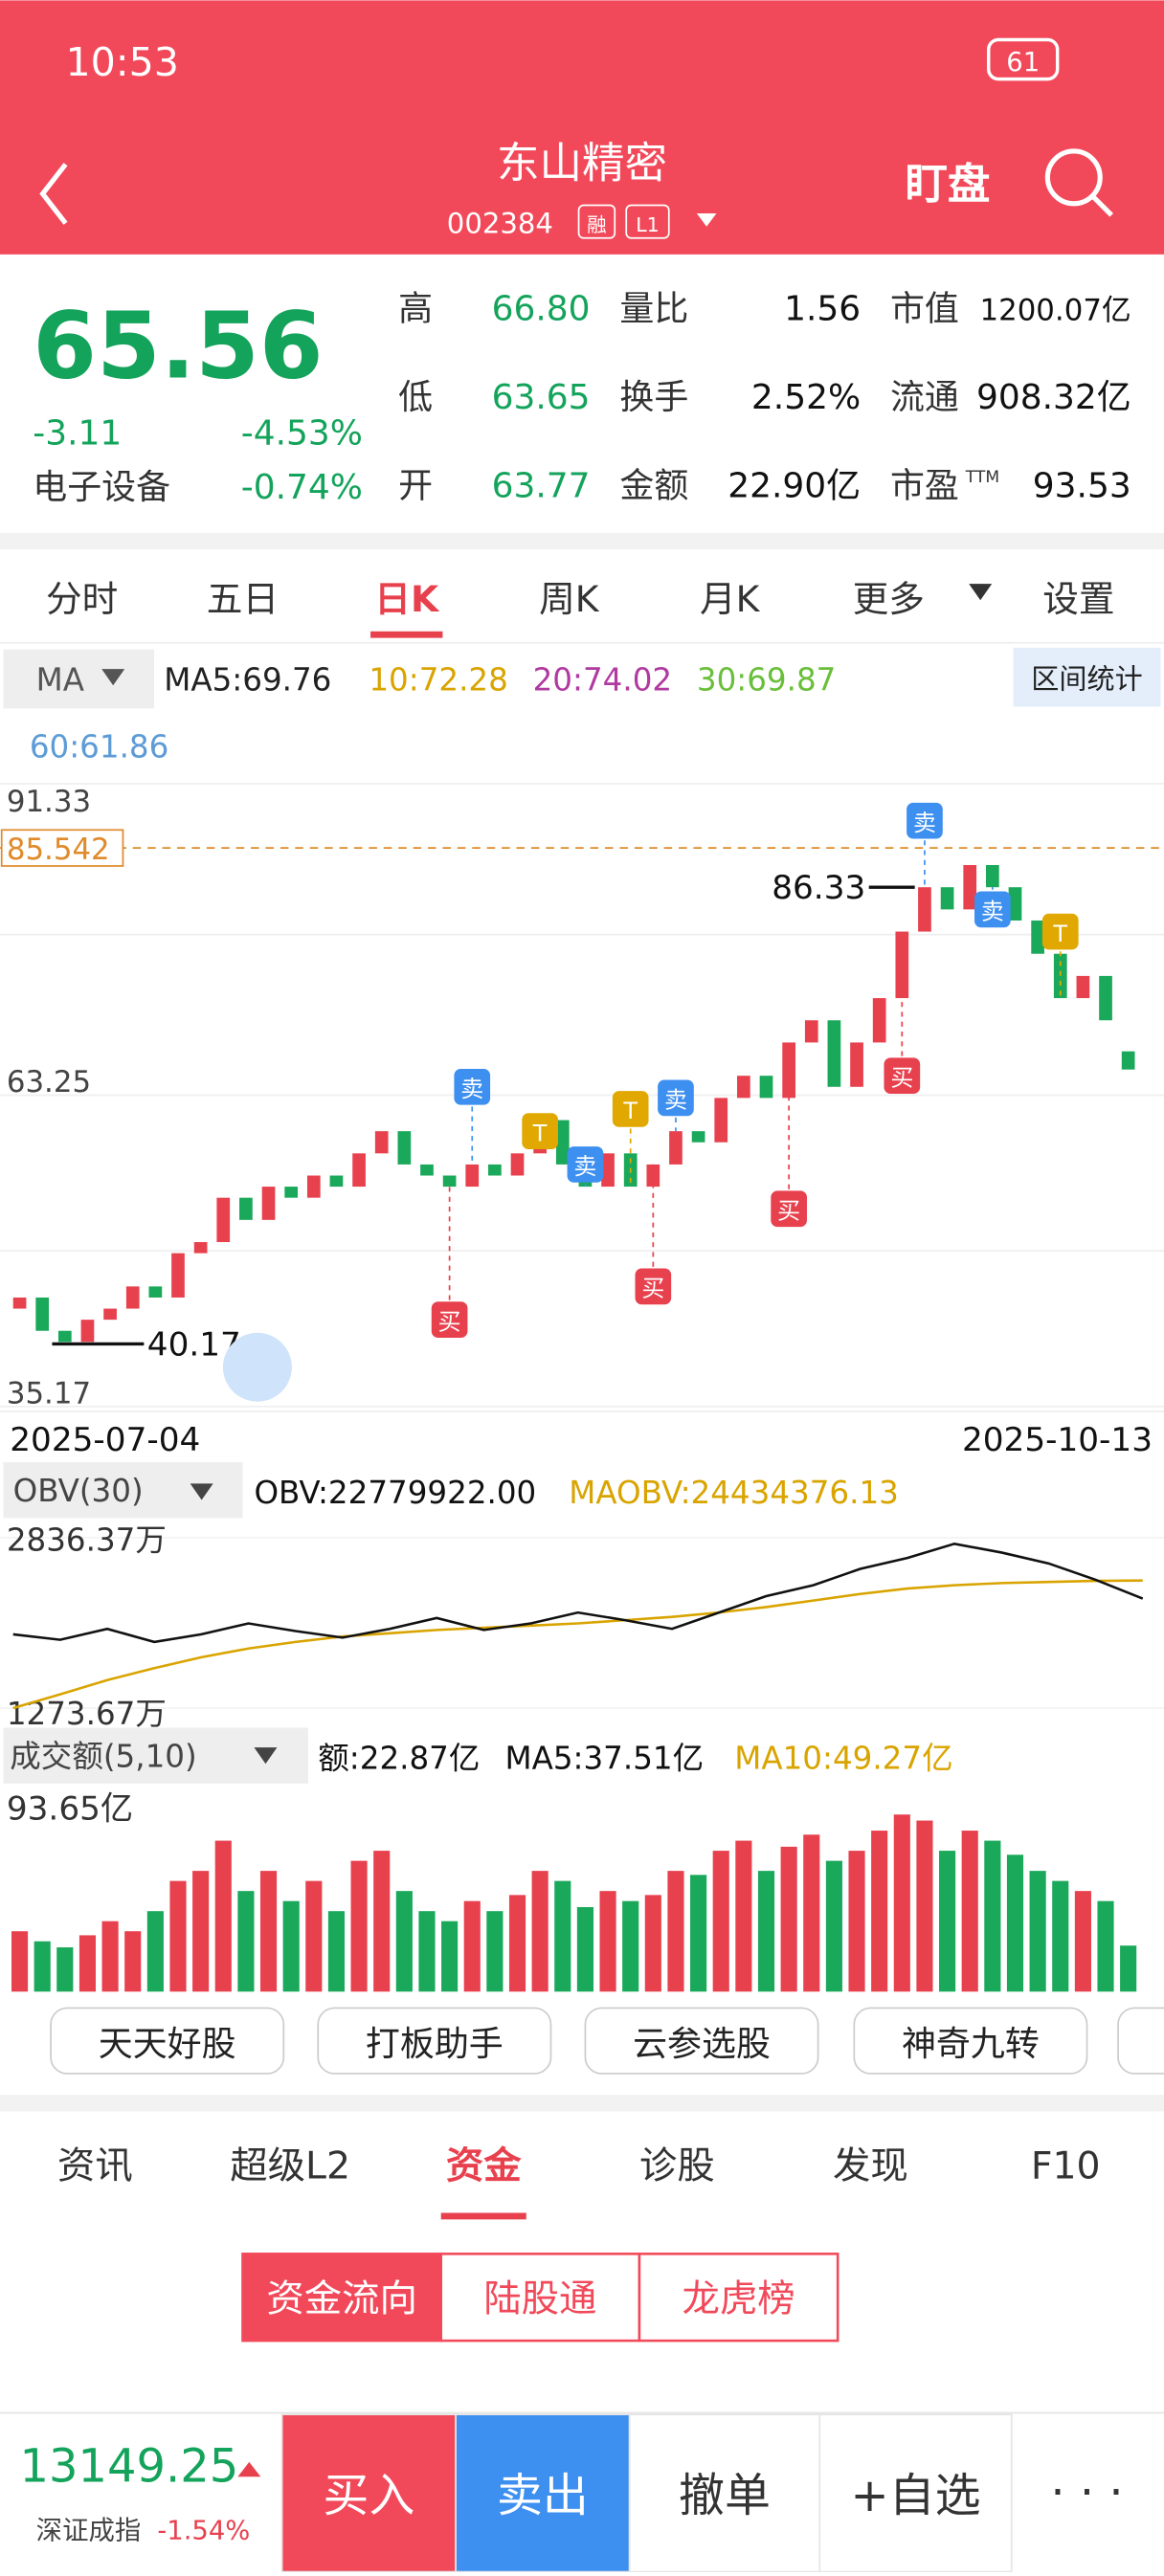 The width and height of the screenshot is (1164, 2576). Describe the element at coordinates (578, 1593) in the screenshot. I see `obv-line` at that location.